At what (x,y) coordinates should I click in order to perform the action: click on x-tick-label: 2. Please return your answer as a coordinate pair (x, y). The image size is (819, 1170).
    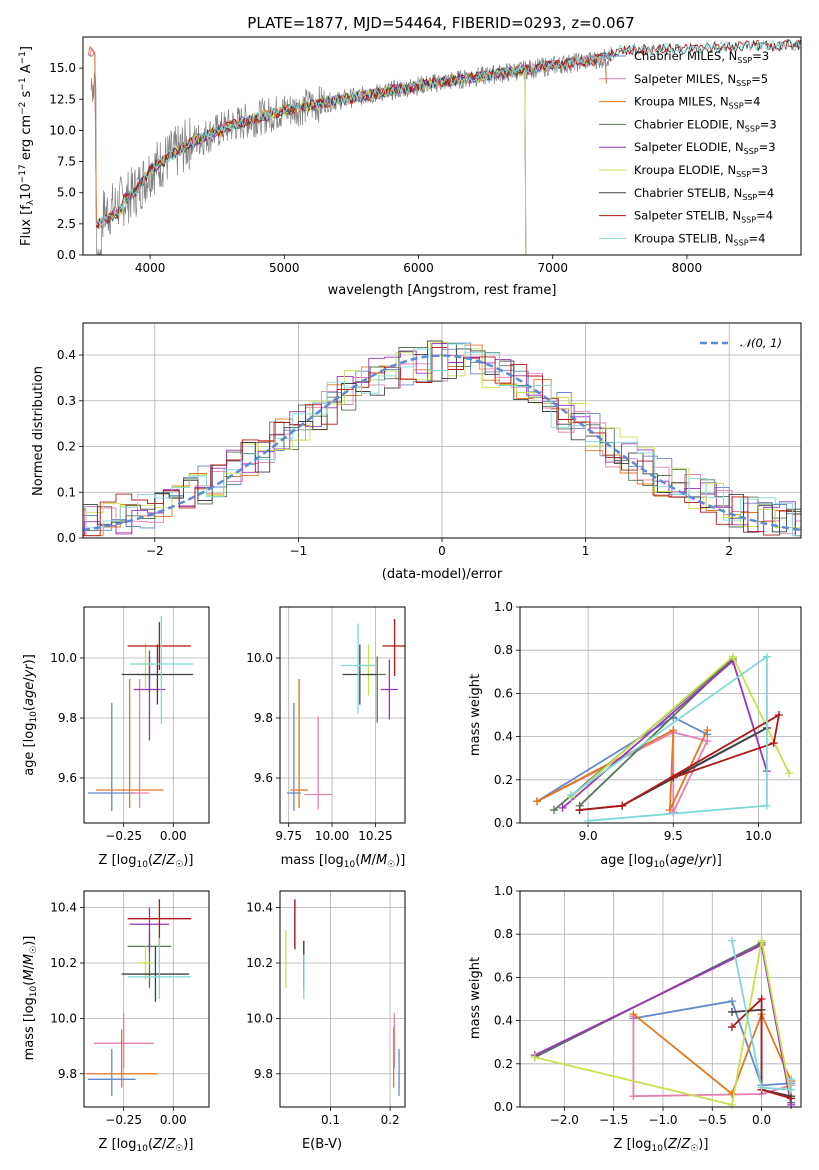
    Looking at the image, I should click on (729, 551).